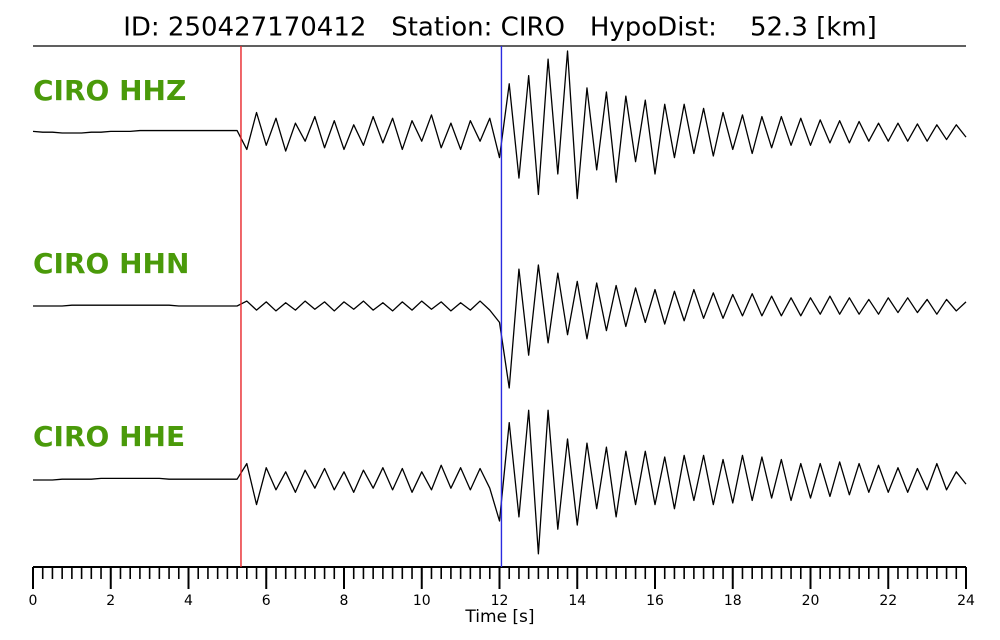 This screenshot has height=640, width=1000. I want to click on trace-label: CIRO HHZ, so click(109, 90).